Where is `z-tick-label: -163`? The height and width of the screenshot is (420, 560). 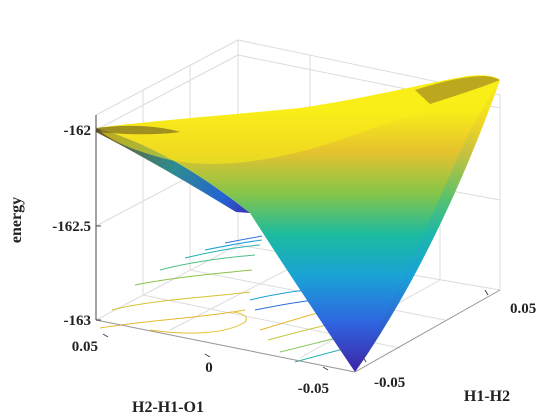 z-tick-label: -163 is located at coordinates (78, 321).